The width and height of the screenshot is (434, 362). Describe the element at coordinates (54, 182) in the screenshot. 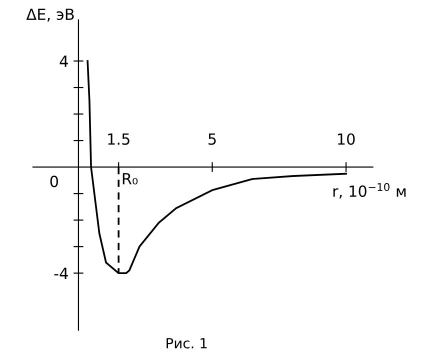

I see `annotation: 0` at that location.